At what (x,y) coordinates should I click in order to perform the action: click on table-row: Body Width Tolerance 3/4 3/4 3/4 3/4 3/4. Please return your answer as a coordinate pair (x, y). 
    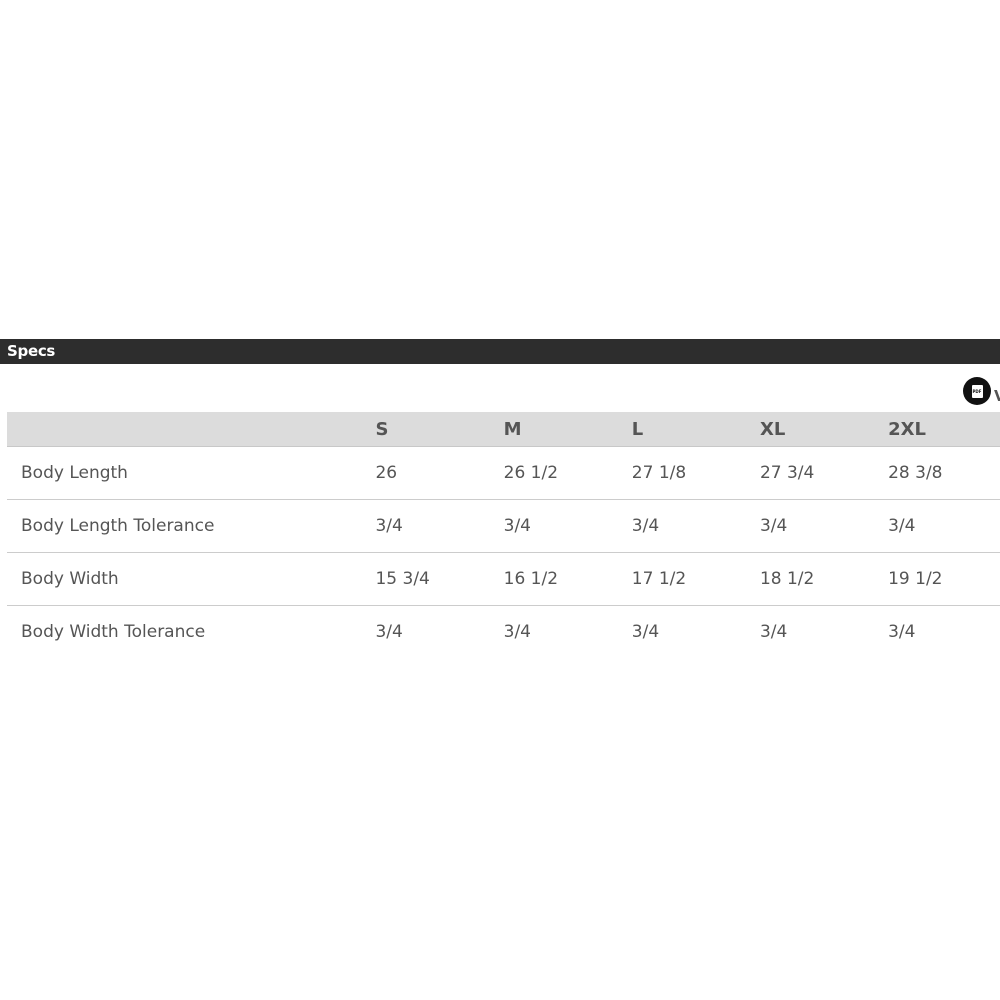
    Looking at the image, I should click on (503, 632).